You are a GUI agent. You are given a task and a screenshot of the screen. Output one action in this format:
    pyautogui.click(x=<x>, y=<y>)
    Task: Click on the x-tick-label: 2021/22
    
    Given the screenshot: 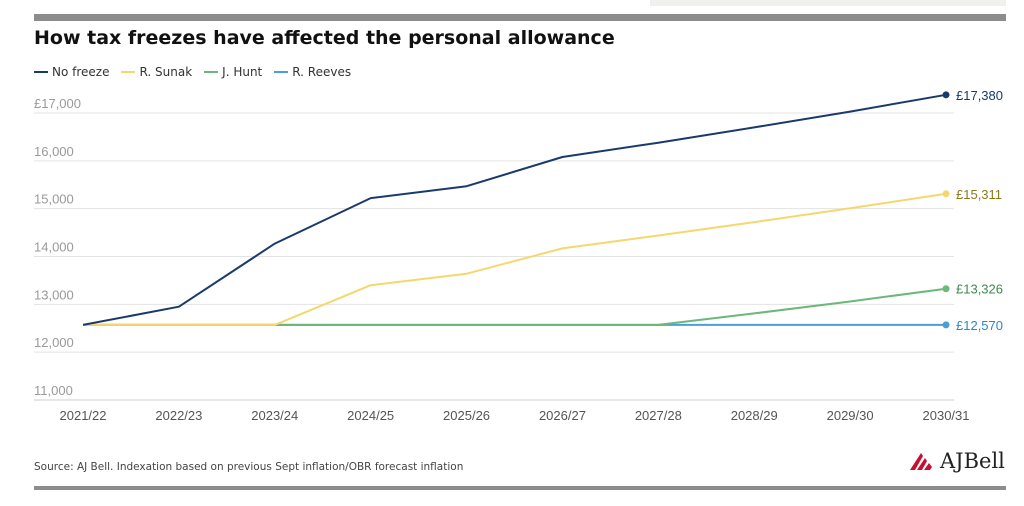 What is the action you would take?
    pyautogui.click(x=83, y=415)
    